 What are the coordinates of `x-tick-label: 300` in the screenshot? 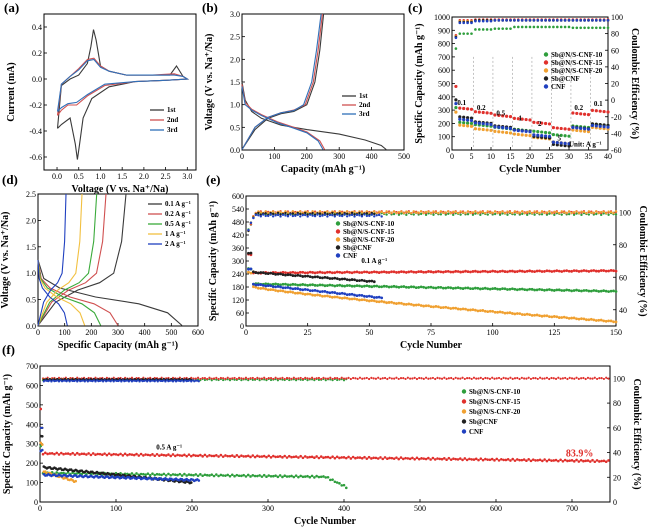 It's located at (268, 508).